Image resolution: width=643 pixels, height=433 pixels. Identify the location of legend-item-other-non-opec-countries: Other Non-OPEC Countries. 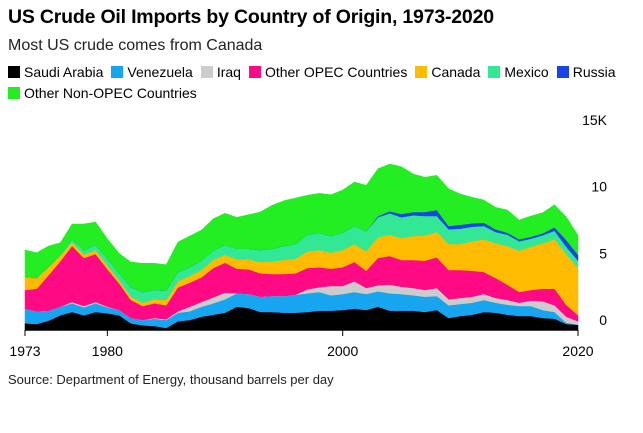
(102, 93).